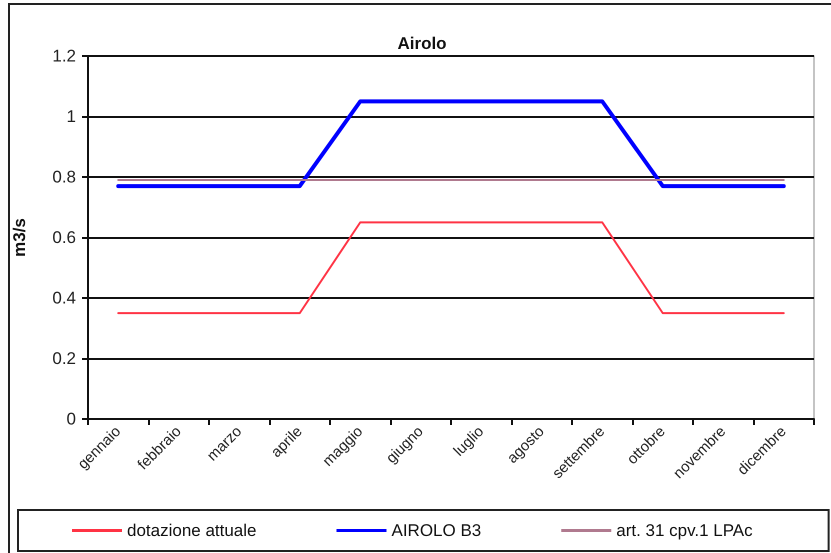 Image resolution: width=831 pixels, height=553 pixels. I want to click on y-axis-title: m3/s, so click(19, 237).